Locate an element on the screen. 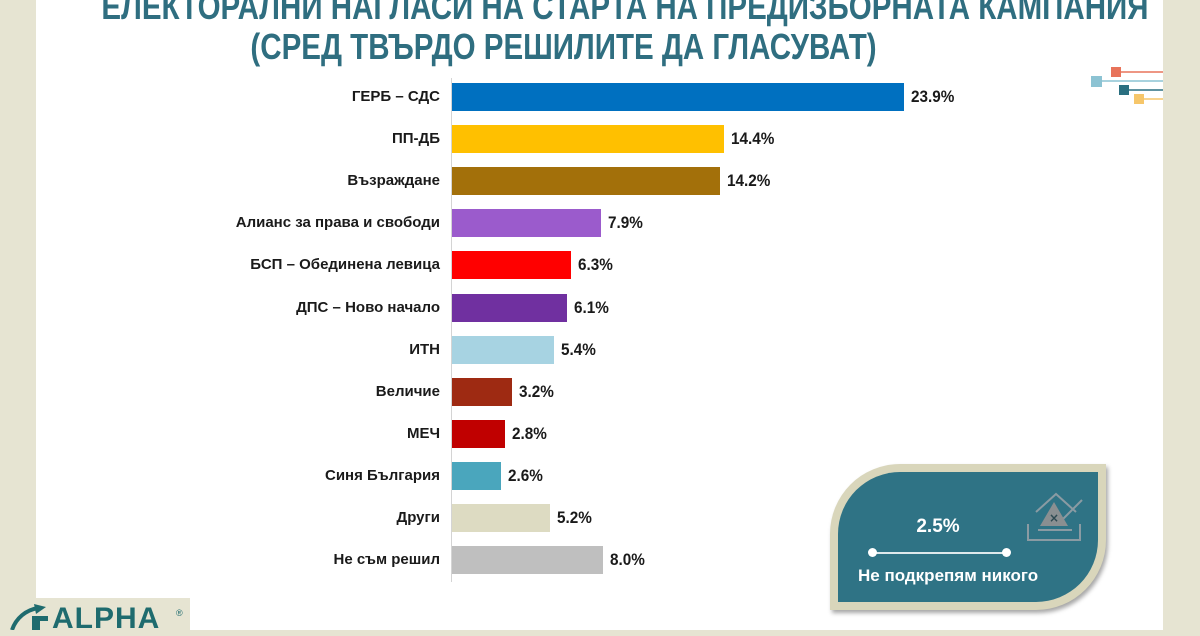 The width and height of the screenshot is (1200, 636). category-label: ГЕРБ – СДС is located at coordinates (395, 96).